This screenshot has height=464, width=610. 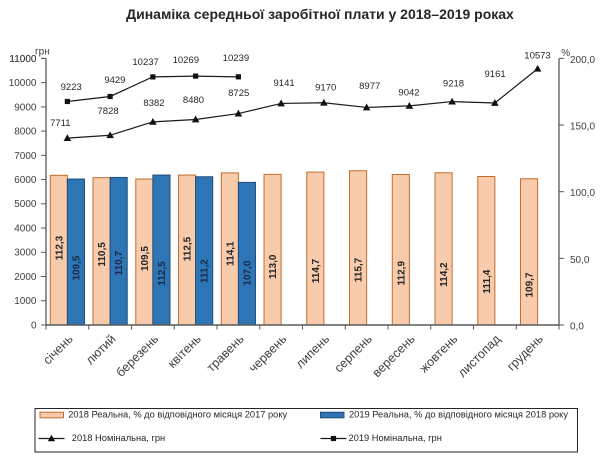 What do you see at coordinates (582, 127) in the screenshot?
I see `svg-text: 150,0` at bounding box center [582, 127].